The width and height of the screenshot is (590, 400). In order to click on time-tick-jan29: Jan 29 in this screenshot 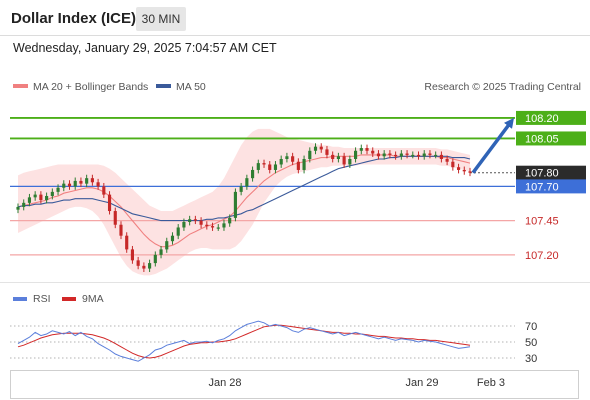, I will do `click(421, 383)`.